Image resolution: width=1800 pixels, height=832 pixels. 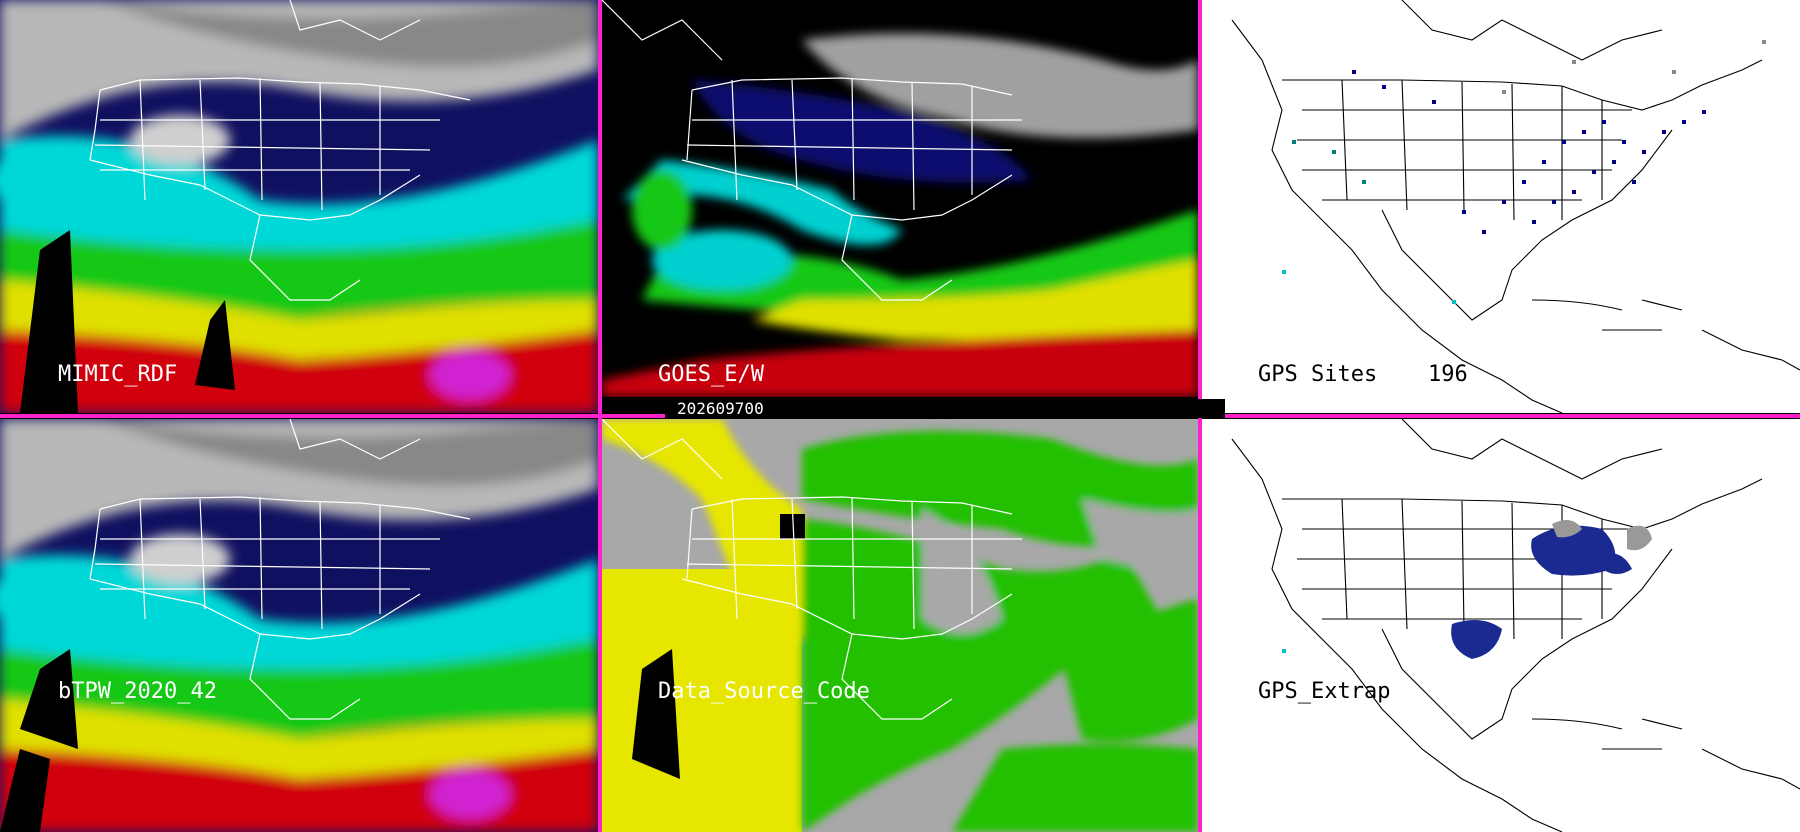 What do you see at coordinates (118, 374) in the screenshot?
I see `panel-label: MIMIC_RDF` at bounding box center [118, 374].